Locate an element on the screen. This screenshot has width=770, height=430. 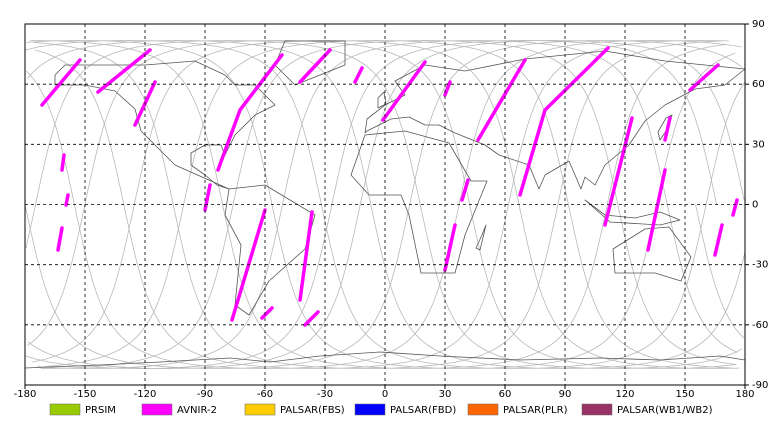
x-tick-label: -120 is located at coordinates (145, 394).